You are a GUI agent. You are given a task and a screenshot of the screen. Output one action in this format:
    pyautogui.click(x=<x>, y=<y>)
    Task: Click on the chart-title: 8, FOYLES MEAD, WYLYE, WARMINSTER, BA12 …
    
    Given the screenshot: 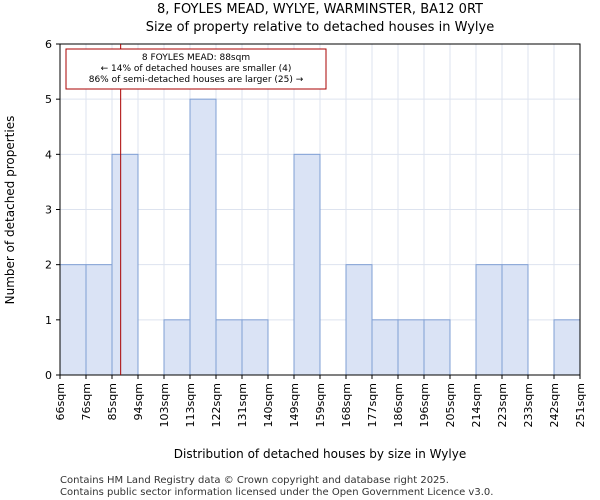 What is the action you would take?
    pyautogui.click(x=320, y=9)
    